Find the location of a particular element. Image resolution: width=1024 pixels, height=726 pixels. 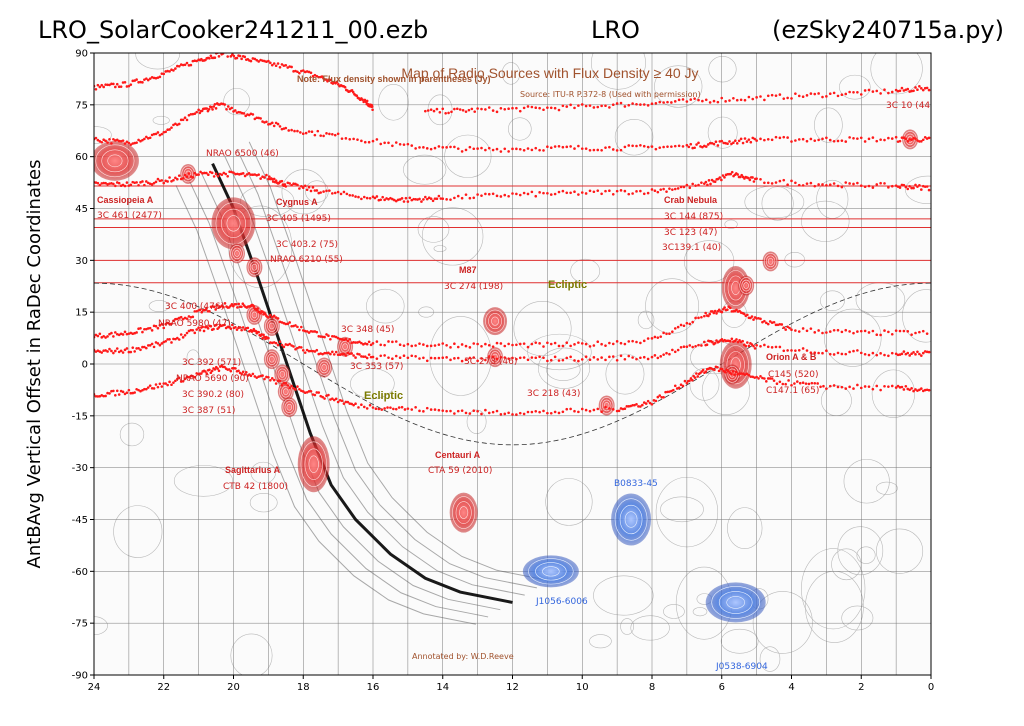

source-name-label: Cygnus A is located at coordinates (297, 202).